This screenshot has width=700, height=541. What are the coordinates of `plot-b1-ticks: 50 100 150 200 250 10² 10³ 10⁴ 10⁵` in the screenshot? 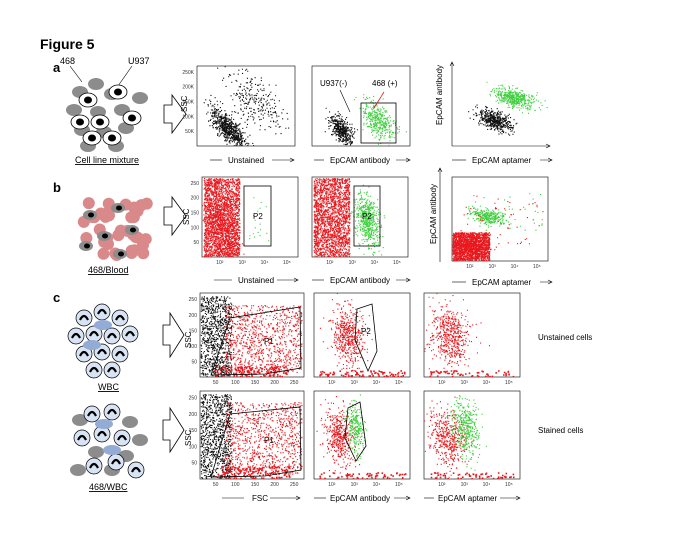 It's located at (241, 223).